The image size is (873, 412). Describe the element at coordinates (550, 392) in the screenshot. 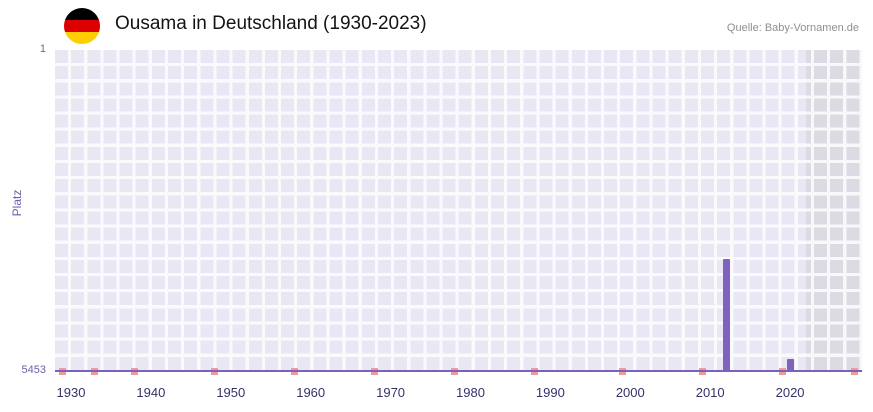

I see `x-tick-1990: 1990` at that location.